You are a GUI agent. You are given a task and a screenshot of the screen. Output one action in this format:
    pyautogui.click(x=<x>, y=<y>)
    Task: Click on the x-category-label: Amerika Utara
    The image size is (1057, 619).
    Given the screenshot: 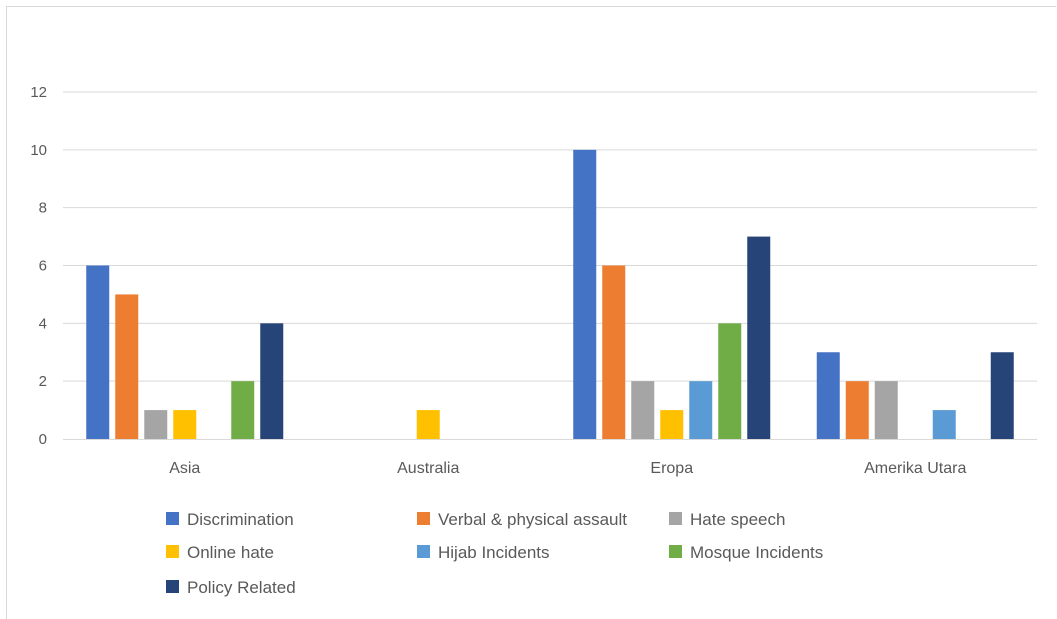 What is the action you would take?
    pyautogui.click(x=915, y=468)
    